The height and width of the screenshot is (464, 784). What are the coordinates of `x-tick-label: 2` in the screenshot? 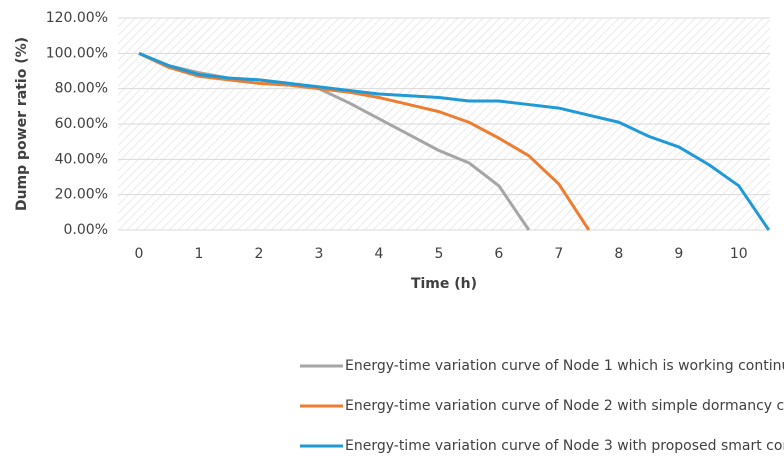 It's located at (258, 254).